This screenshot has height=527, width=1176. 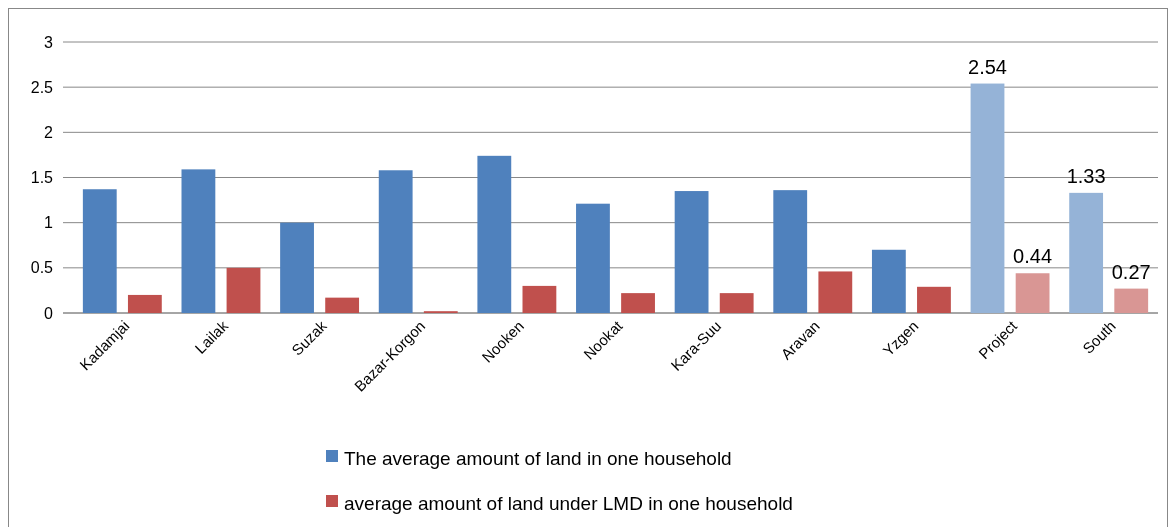 What do you see at coordinates (49, 132) in the screenshot?
I see `y-tick-label: 2` at bounding box center [49, 132].